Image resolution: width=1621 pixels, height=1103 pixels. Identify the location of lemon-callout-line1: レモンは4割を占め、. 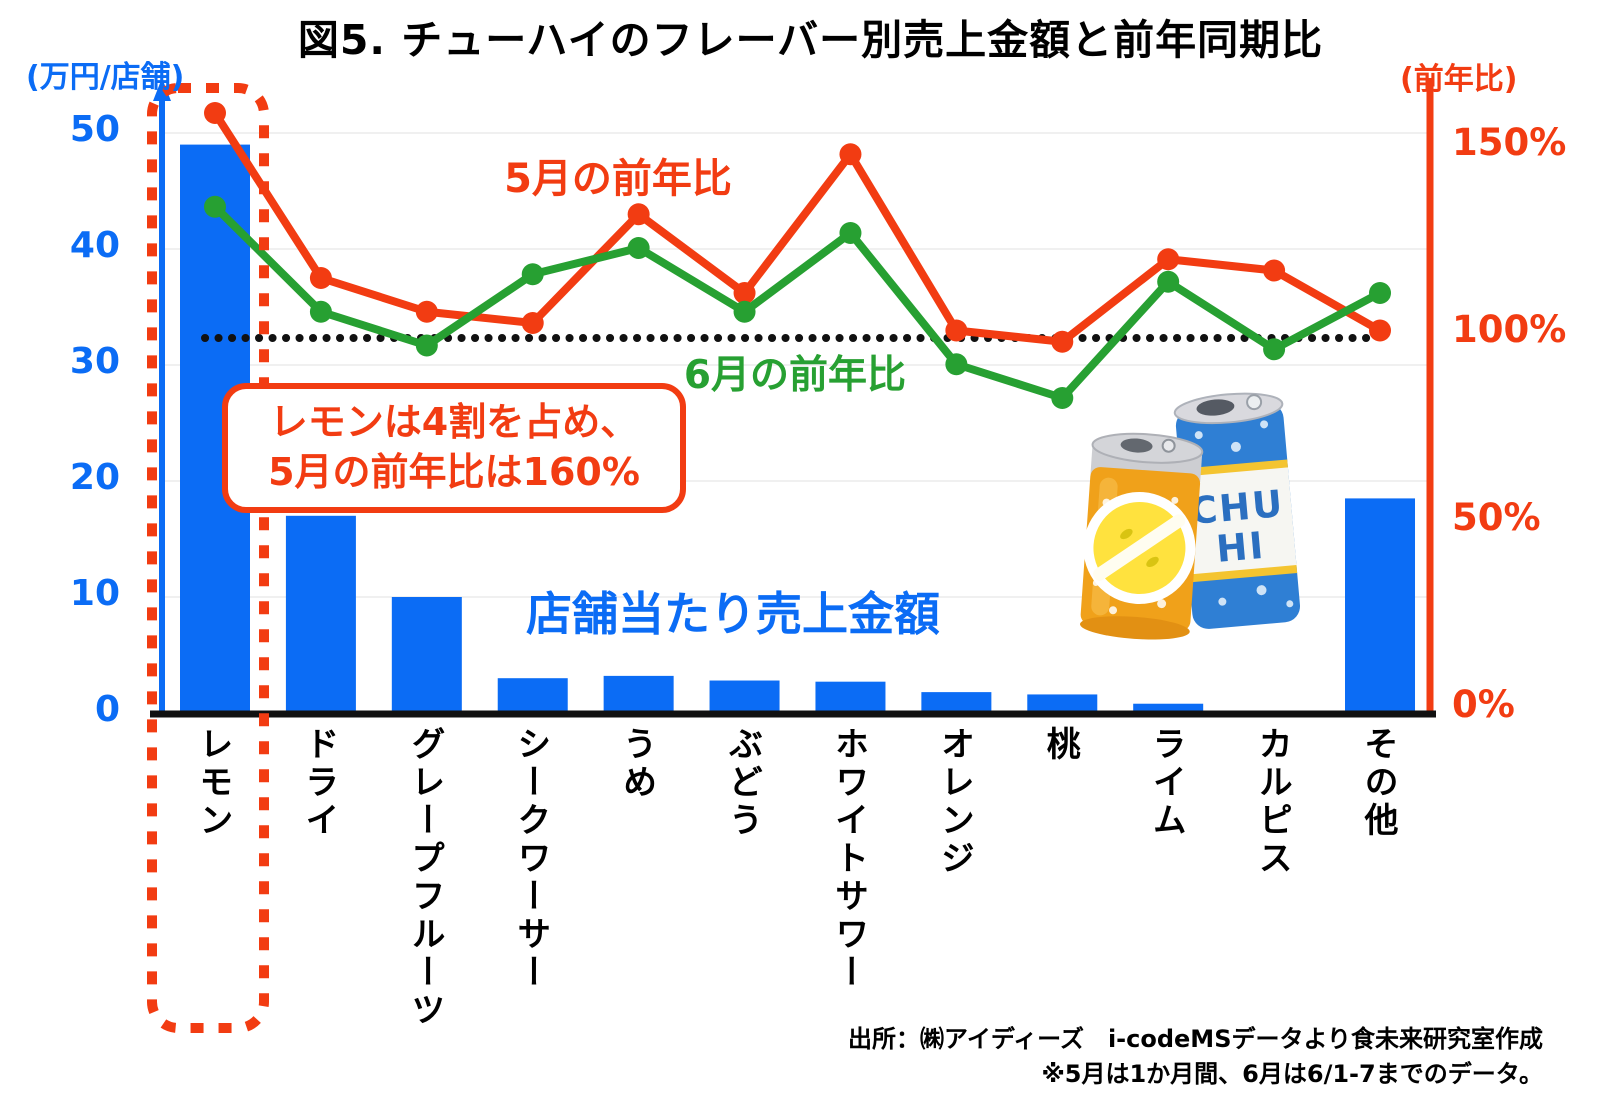
(454, 422).